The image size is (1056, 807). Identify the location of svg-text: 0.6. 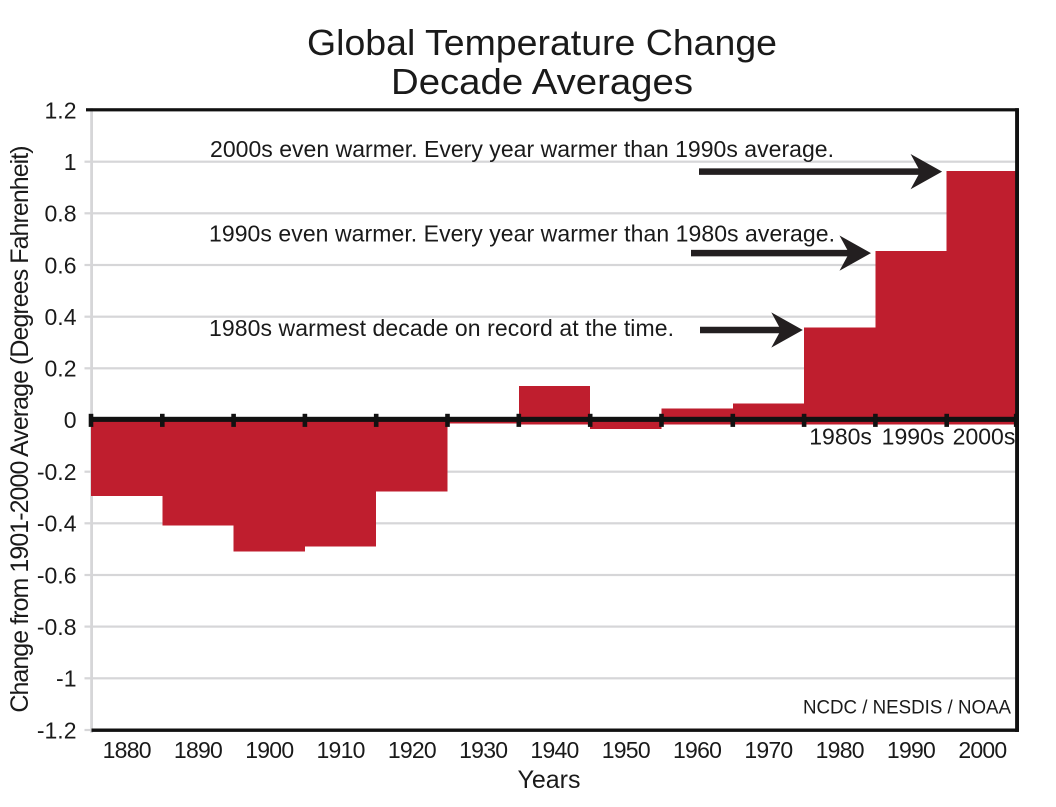
(61, 265).